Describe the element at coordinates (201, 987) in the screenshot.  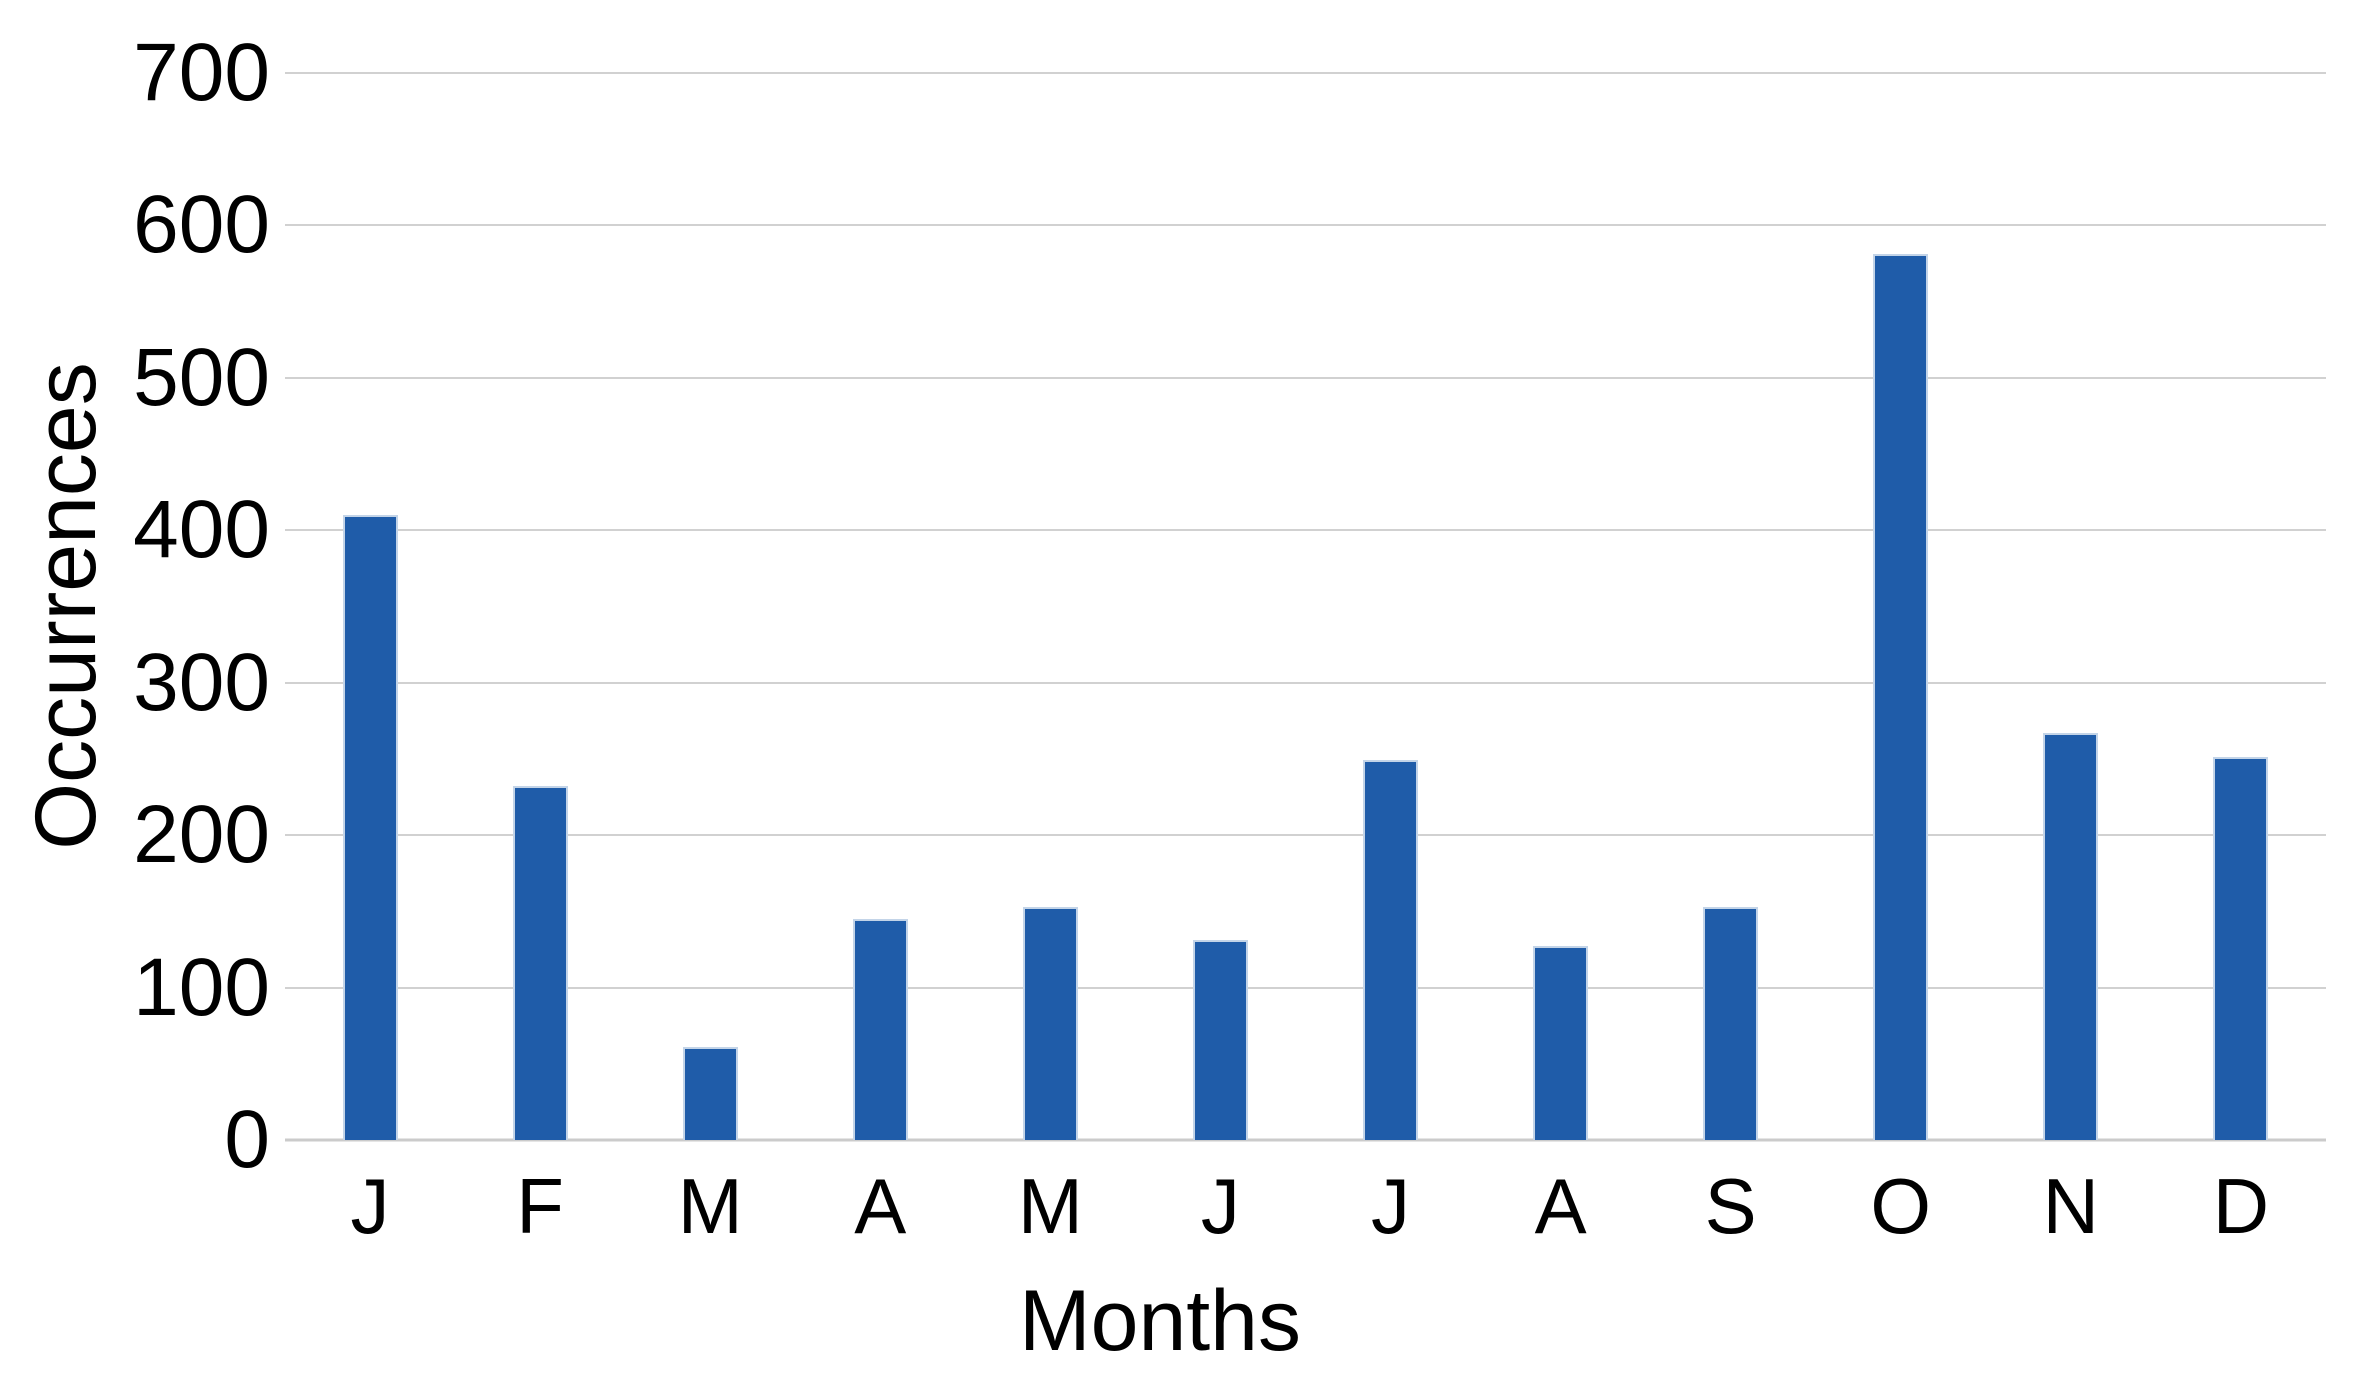
I see `ytick-label-100: 100` at that location.